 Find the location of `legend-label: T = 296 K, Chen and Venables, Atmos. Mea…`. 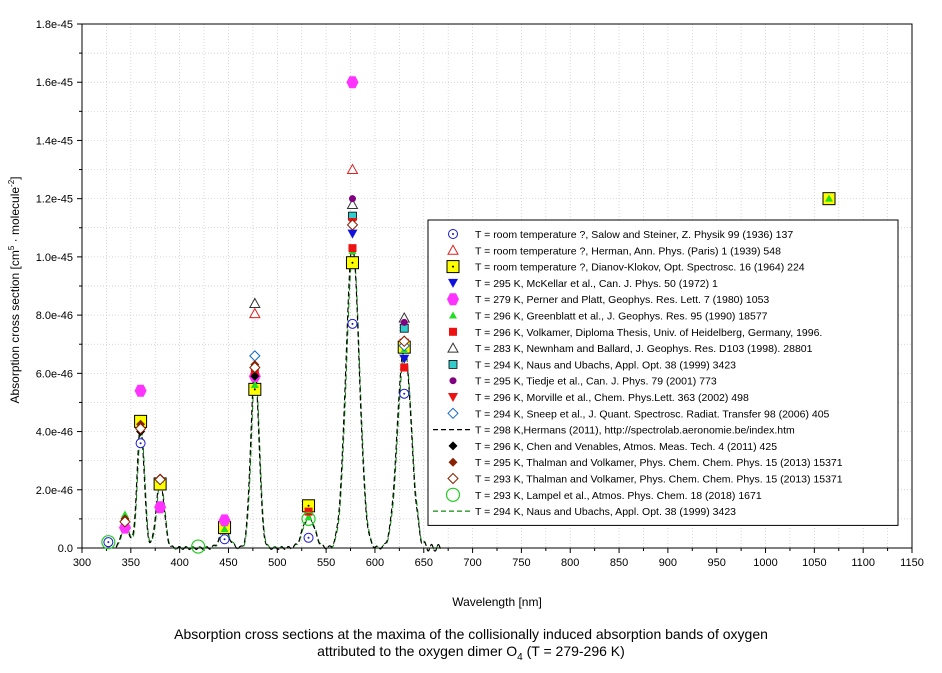

legend-label: T = 296 K, Chen and Venables, Atmos. Mea… is located at coordinates (626, 447).